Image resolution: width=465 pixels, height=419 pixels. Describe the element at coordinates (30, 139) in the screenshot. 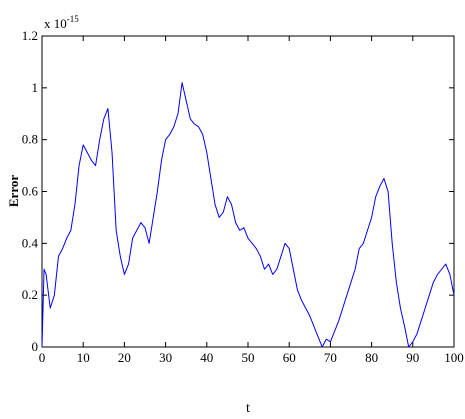

I see `y-tick-label: 0.8` at that location.